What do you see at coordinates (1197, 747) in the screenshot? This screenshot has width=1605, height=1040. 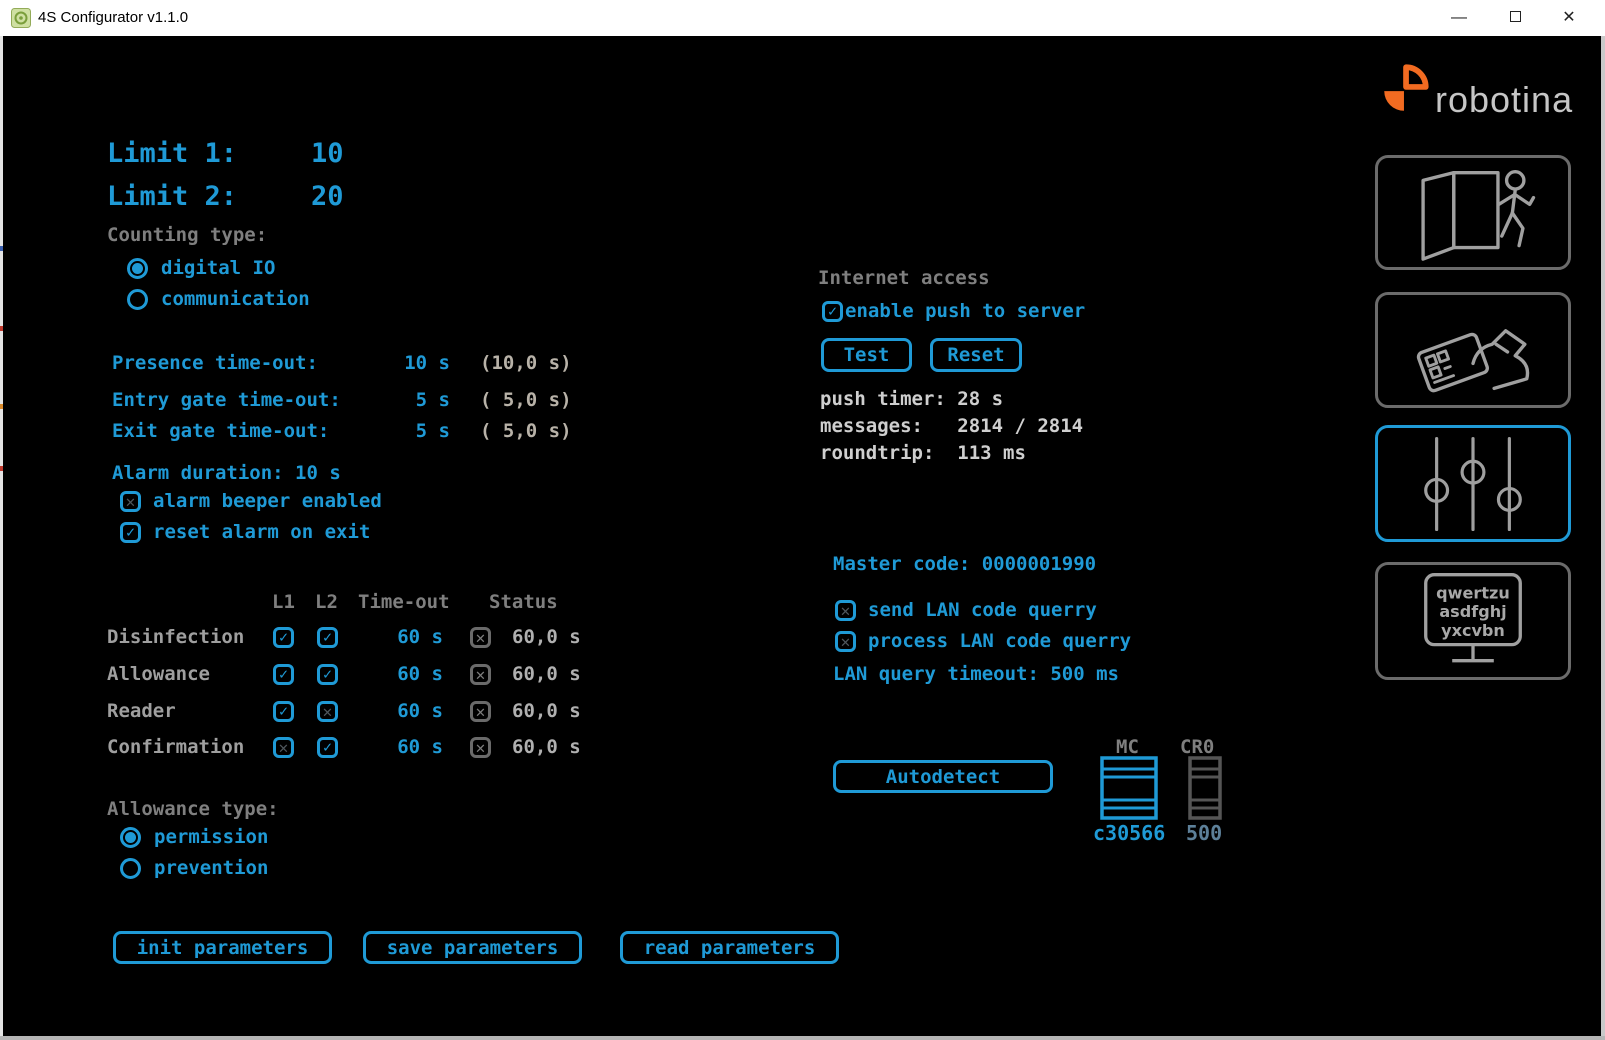 I see `cr0-device-label: CR0` at bounding box center [1197, 747].